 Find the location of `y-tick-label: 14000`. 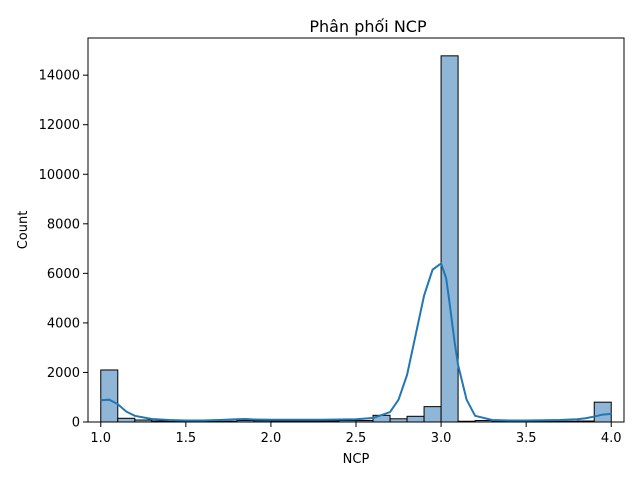

y-tick-label: 14000 is located at coordinates (59, 76).